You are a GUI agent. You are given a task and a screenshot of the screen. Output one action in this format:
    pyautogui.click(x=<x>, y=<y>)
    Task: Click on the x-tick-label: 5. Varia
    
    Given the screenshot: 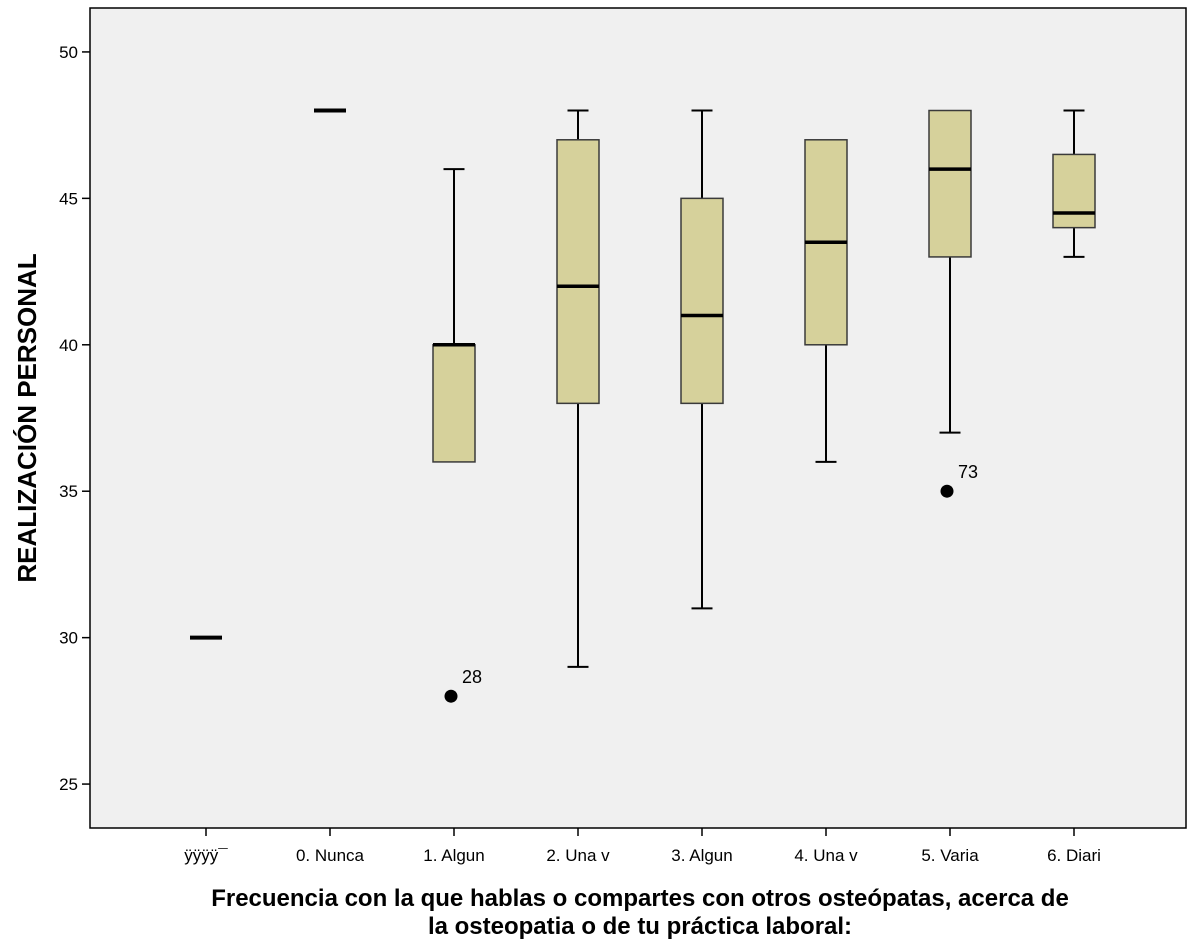 What is the action you would take?
    pyautogui.click(x=950, y=855)
    